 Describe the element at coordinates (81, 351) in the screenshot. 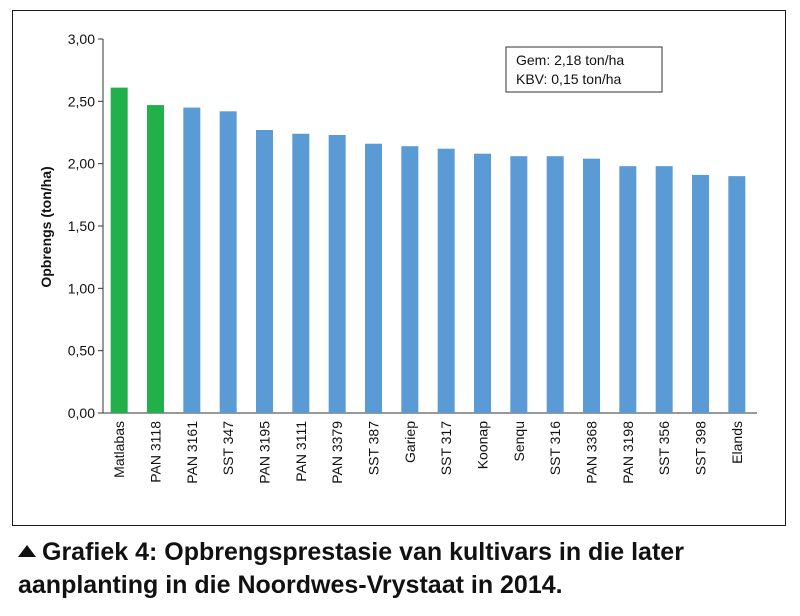

I see `y-tick-label: 0,50` at that location.